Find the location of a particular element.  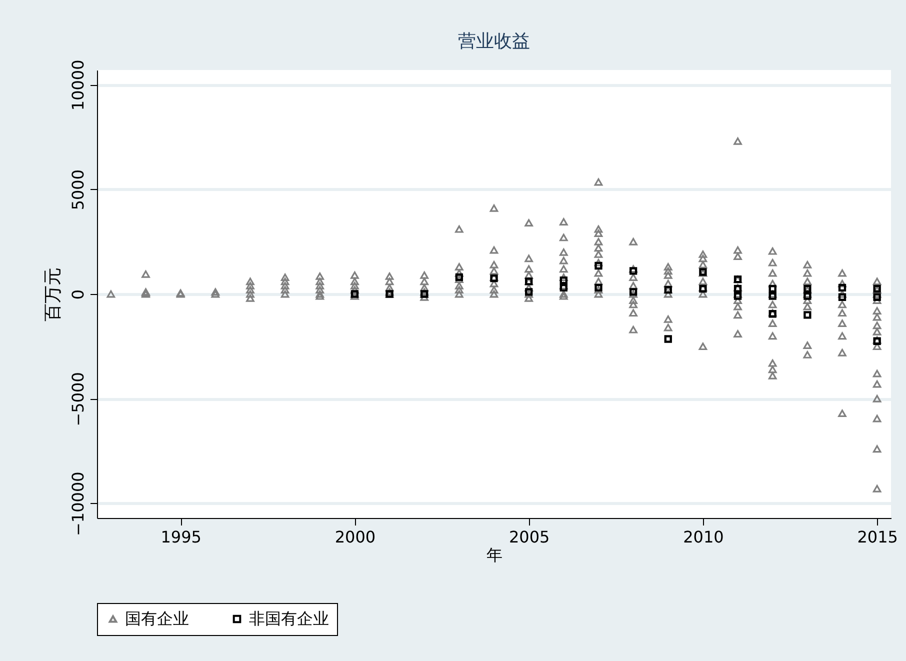

y-tick-label: −5000 is located at coordinates (78, 399).